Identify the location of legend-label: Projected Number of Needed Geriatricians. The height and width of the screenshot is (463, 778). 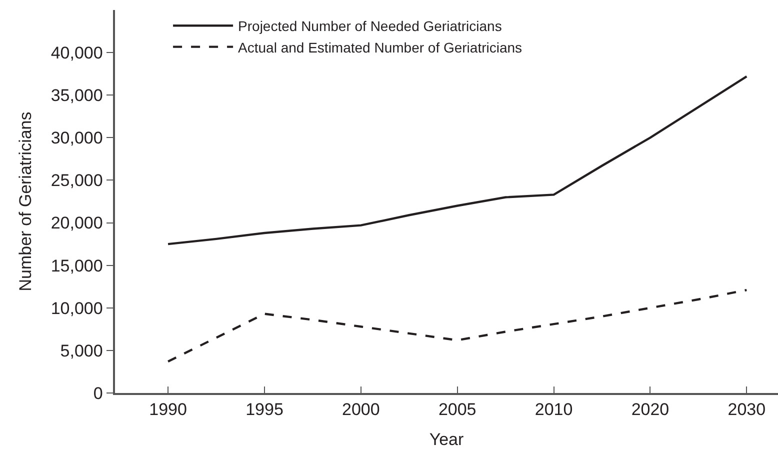
(370, 26).